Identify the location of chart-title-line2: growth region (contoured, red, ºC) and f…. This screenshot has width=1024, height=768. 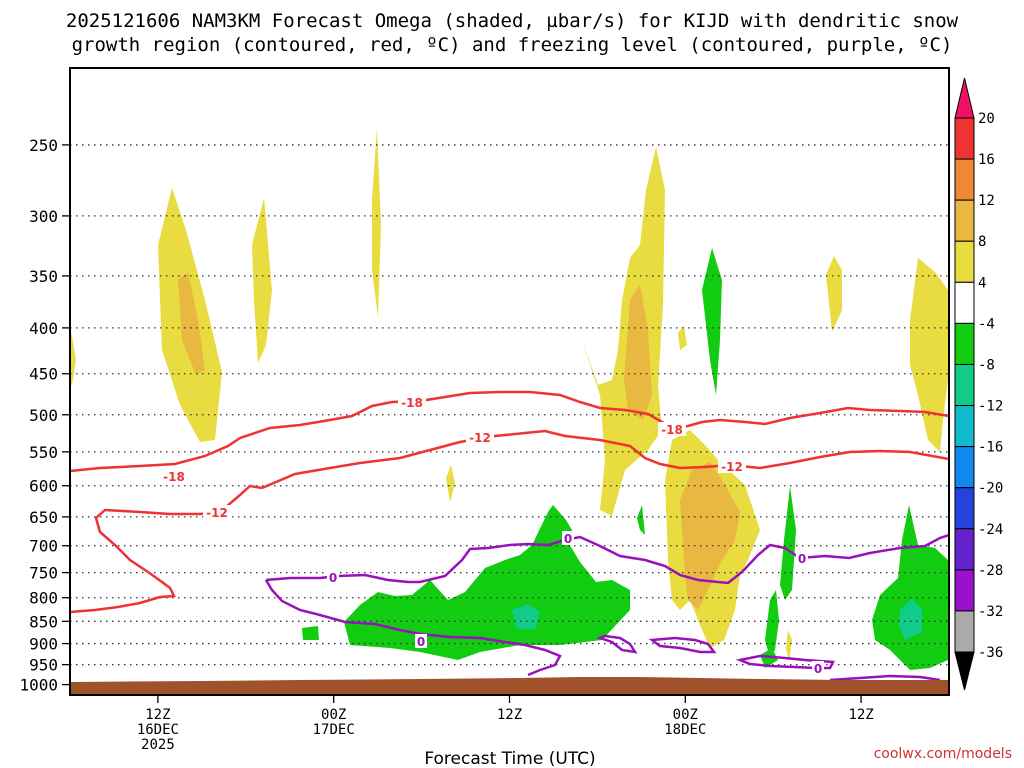
(512, 45).